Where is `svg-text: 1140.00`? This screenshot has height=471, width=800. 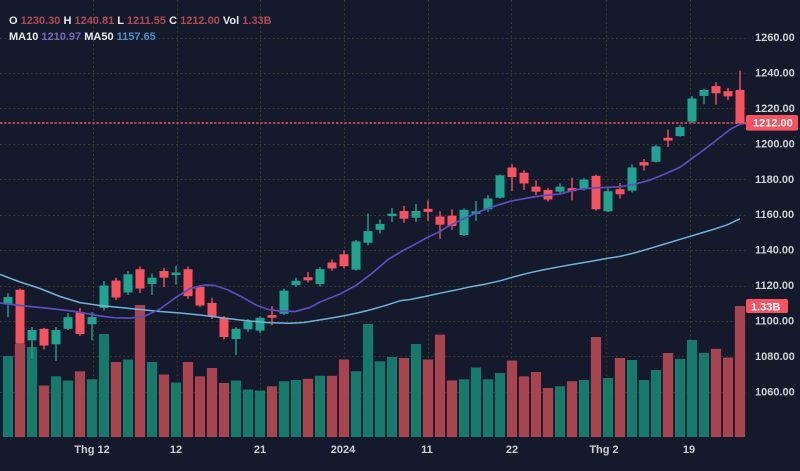
svg-text: 1140.00 is located at coordinates (774, 251).